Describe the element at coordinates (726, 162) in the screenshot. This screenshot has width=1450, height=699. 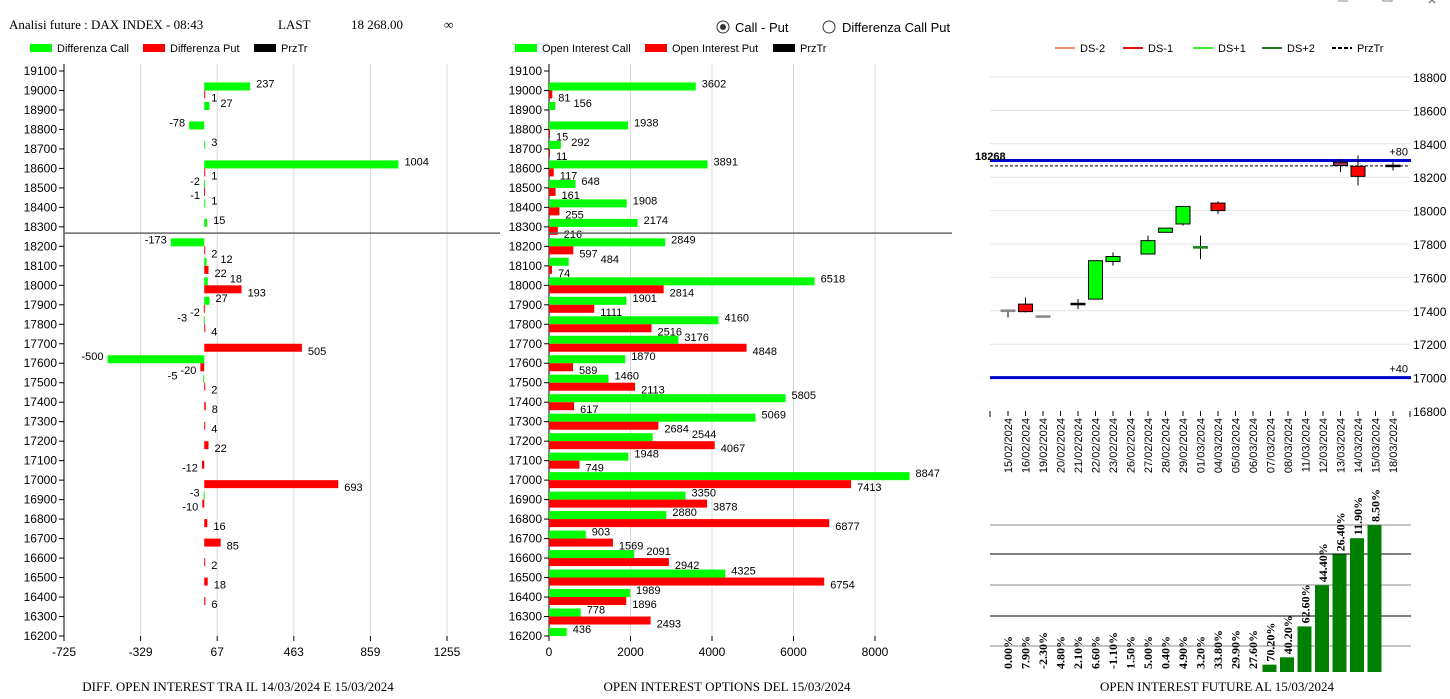
I see `call-value-label: 3891` at that location.